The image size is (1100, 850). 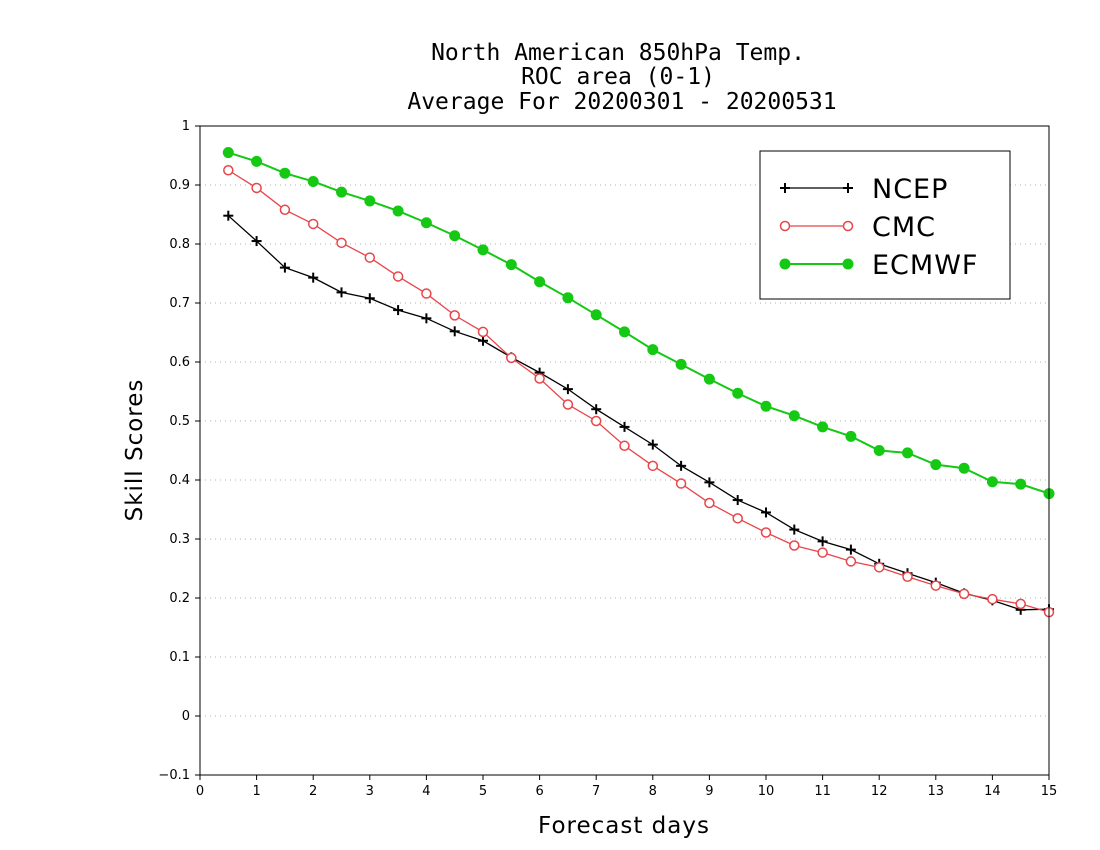 I want to click on x-tick-label: 6, so click(x=539, y=791).